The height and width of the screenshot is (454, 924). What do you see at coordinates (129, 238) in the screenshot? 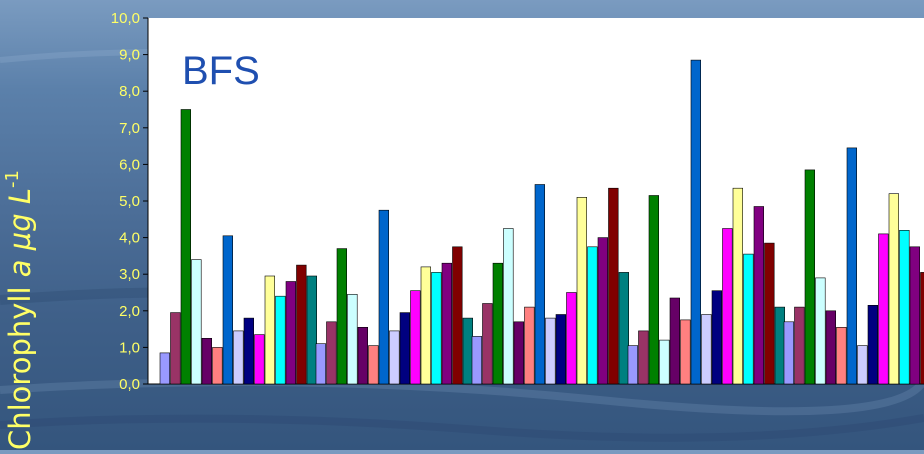
I see `y-tick-label: 4,0` at bounding box center [129, 238].